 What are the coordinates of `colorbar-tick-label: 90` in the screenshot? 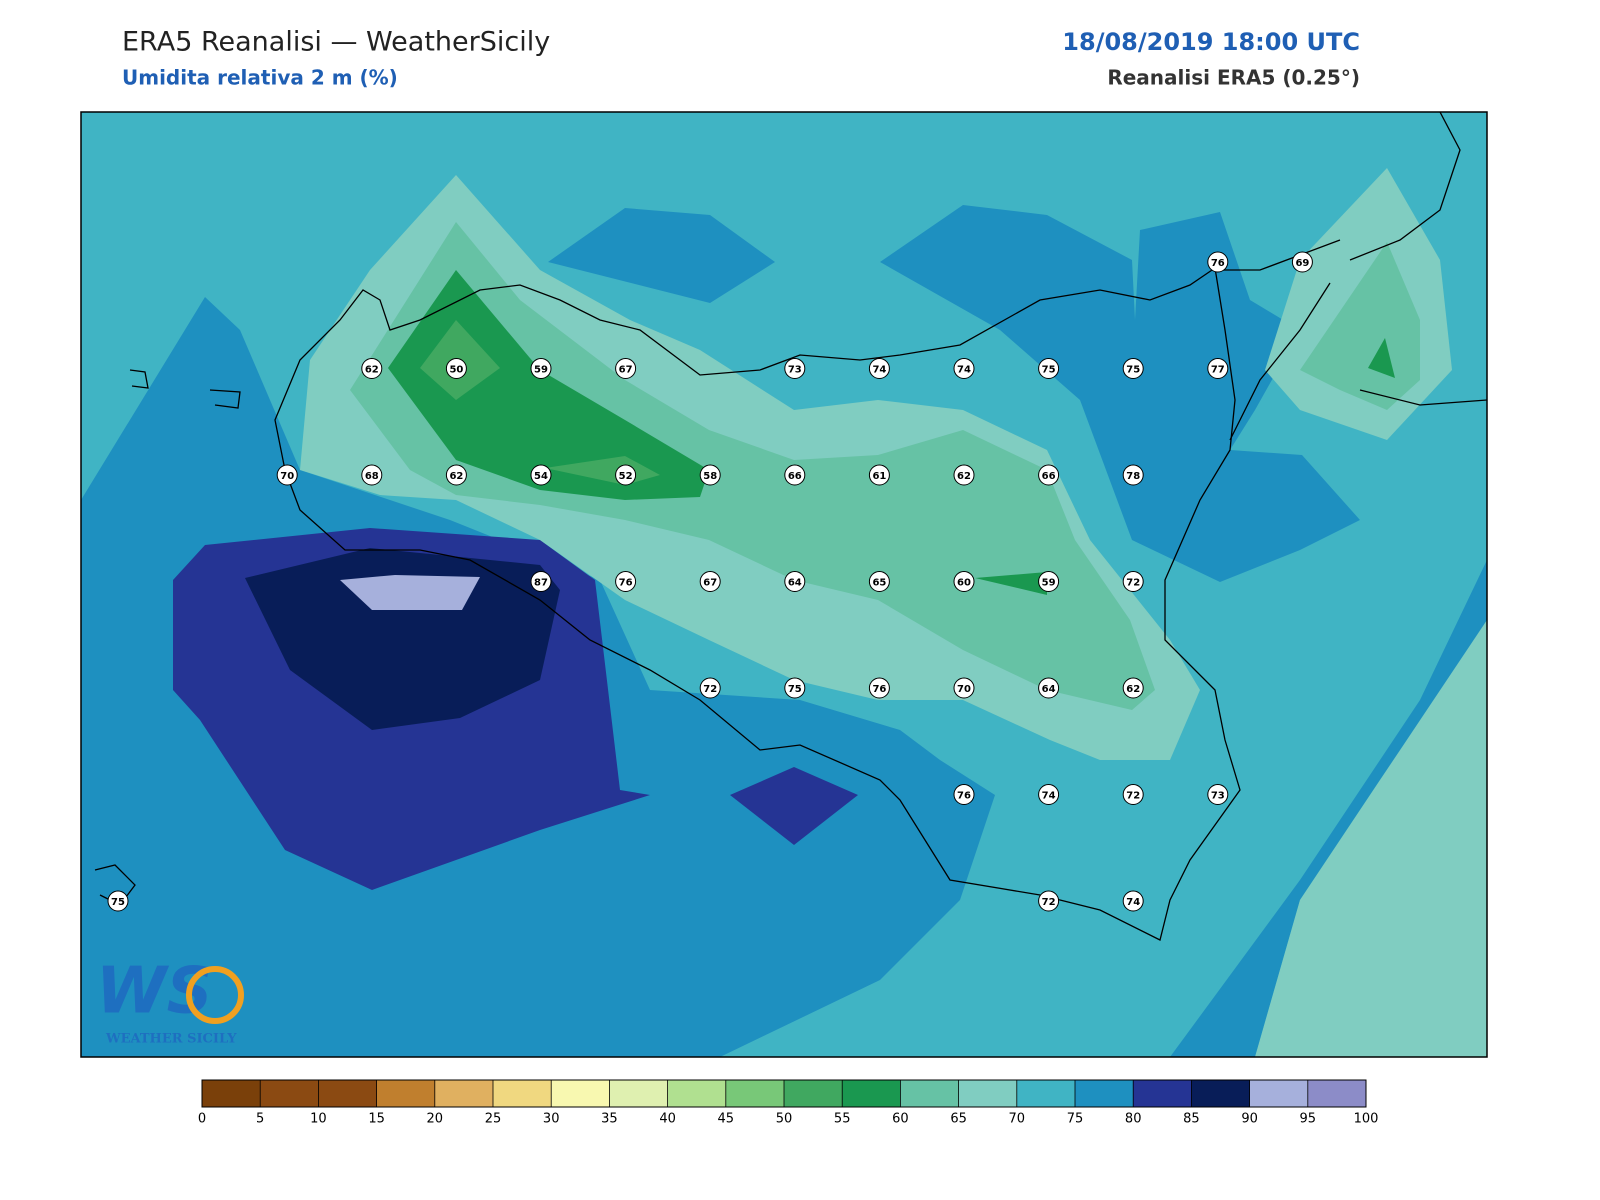 It's located at (1249, 1119).